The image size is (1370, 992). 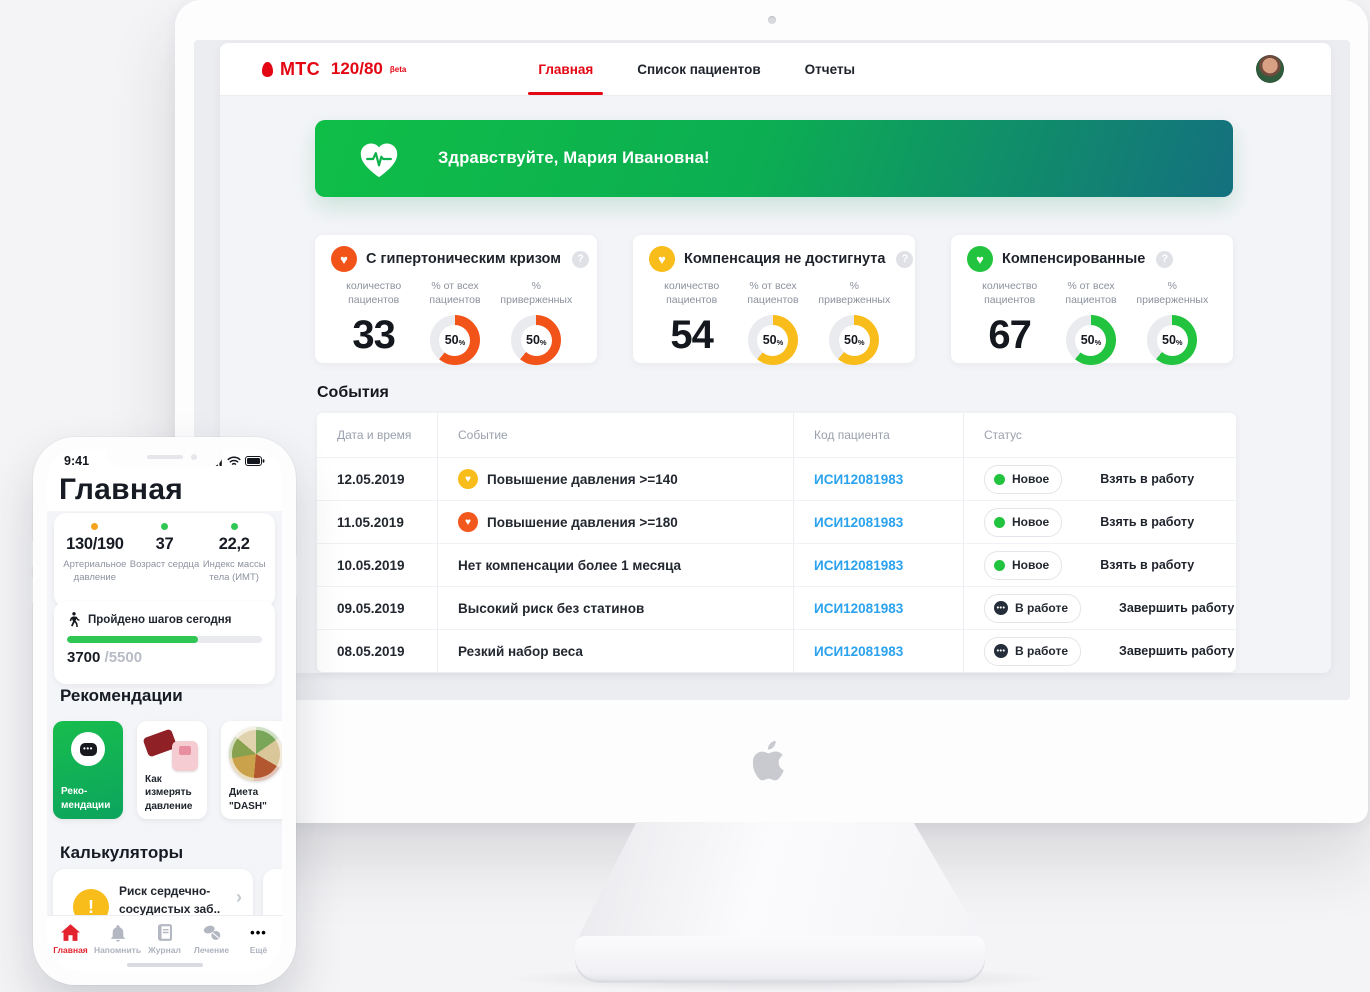 What do you see at coordinates (165, 565) in the screenshot?
I see `stat-heart-age: 37 Возраст сердца` at bounding box center [165, 565].